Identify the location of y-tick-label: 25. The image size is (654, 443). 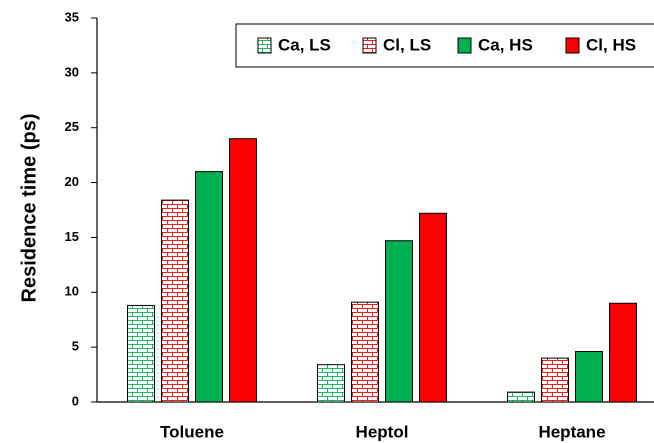
(72, 126).